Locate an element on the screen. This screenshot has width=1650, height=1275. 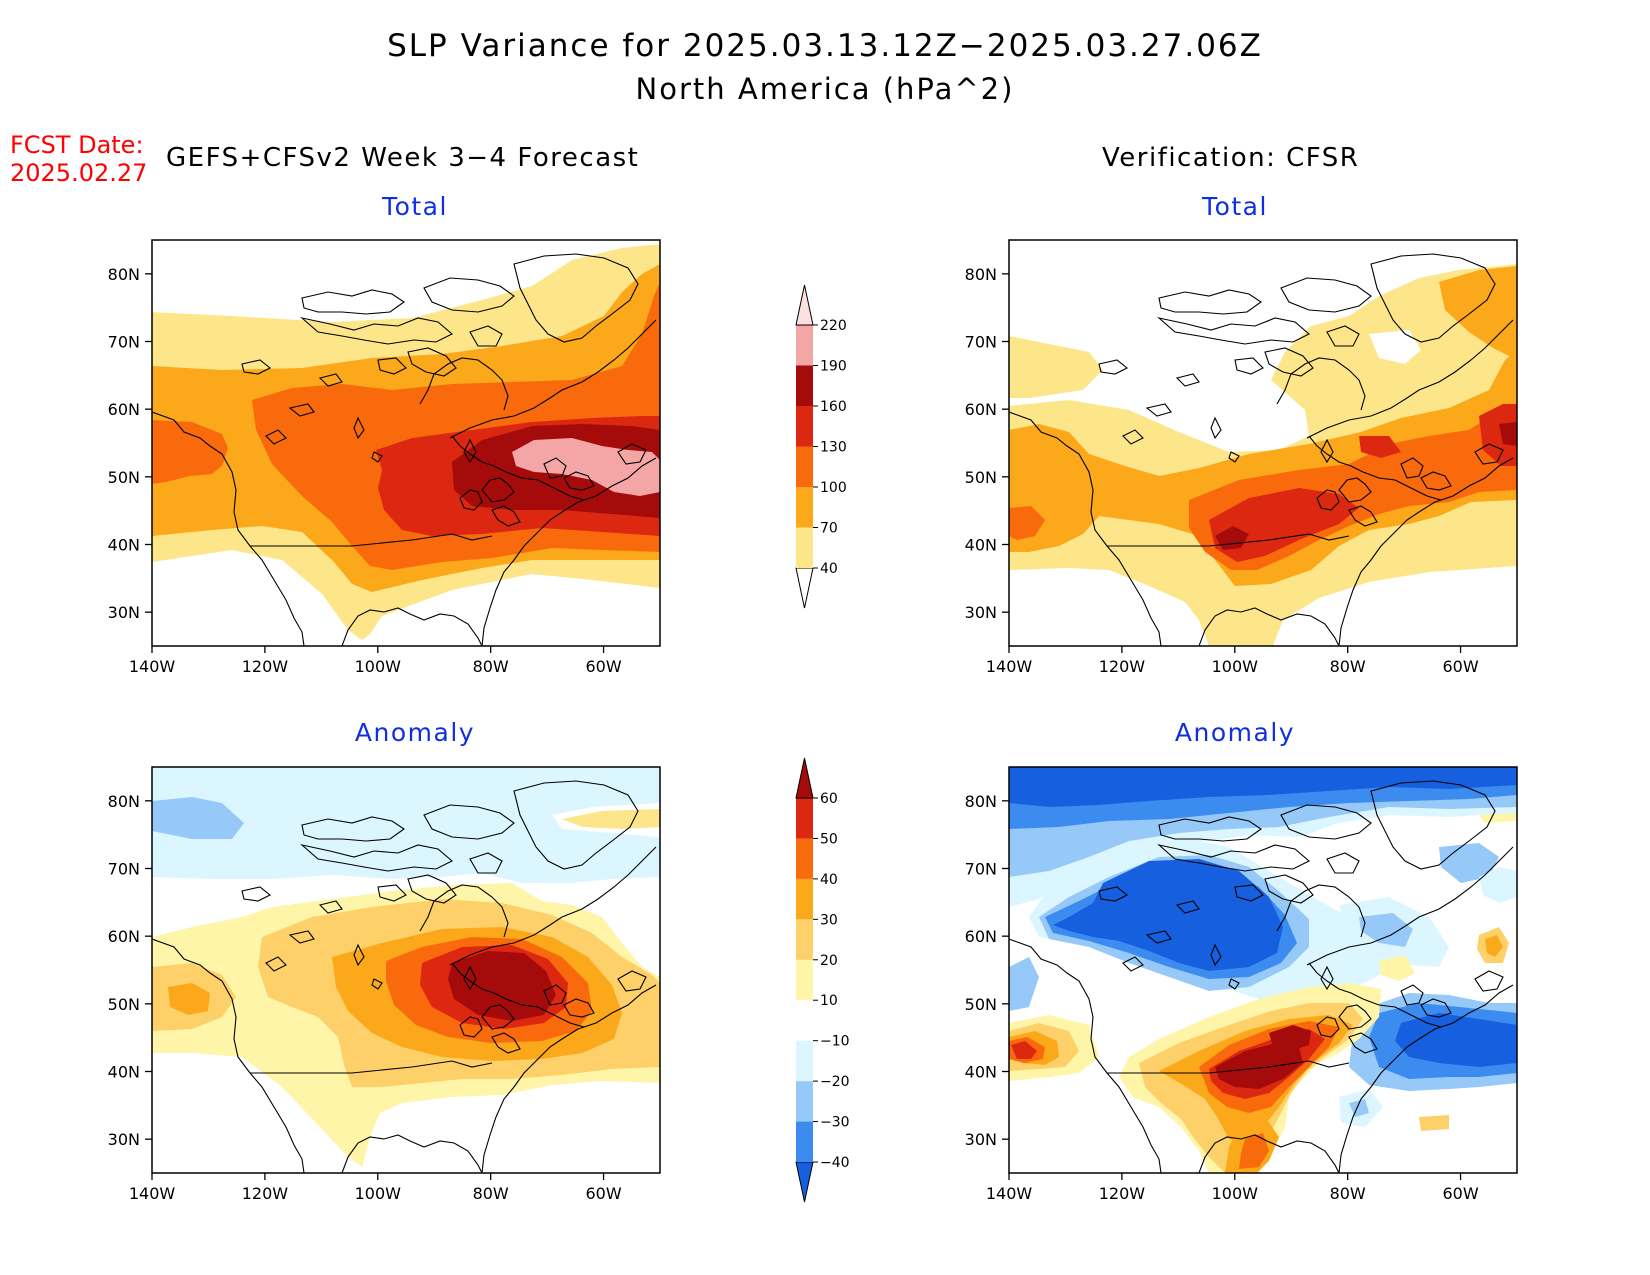
verification-total-label: Total is located at coordinates (1235, 206).